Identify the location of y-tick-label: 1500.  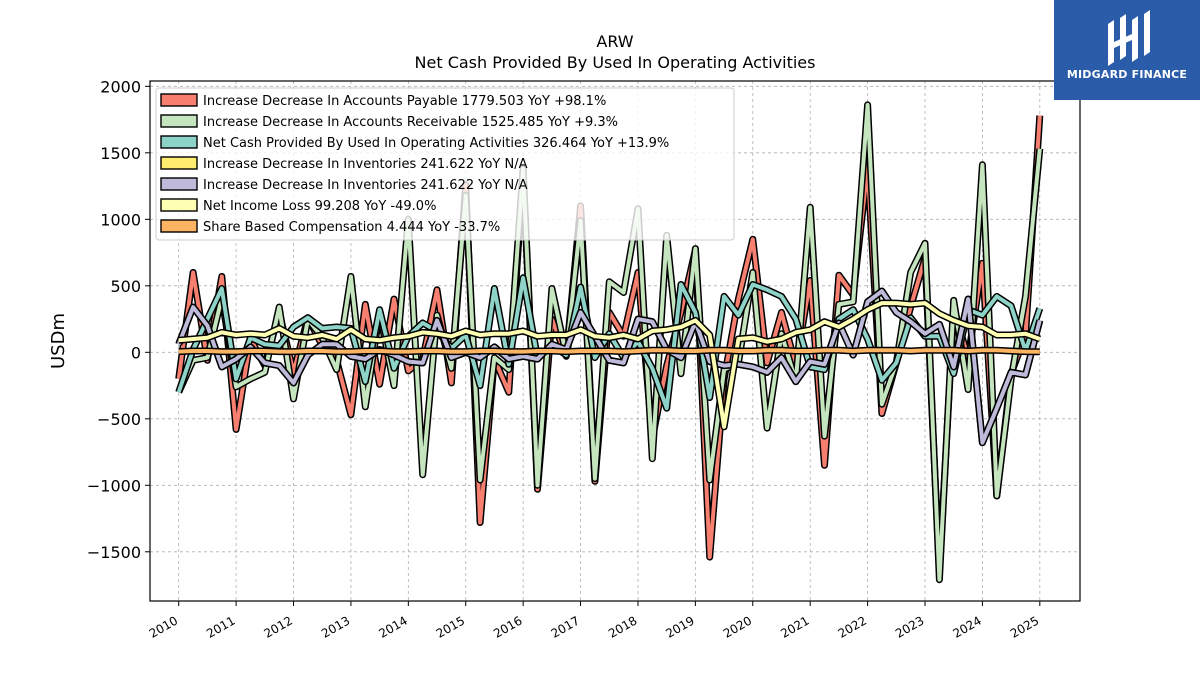
(120, 153).